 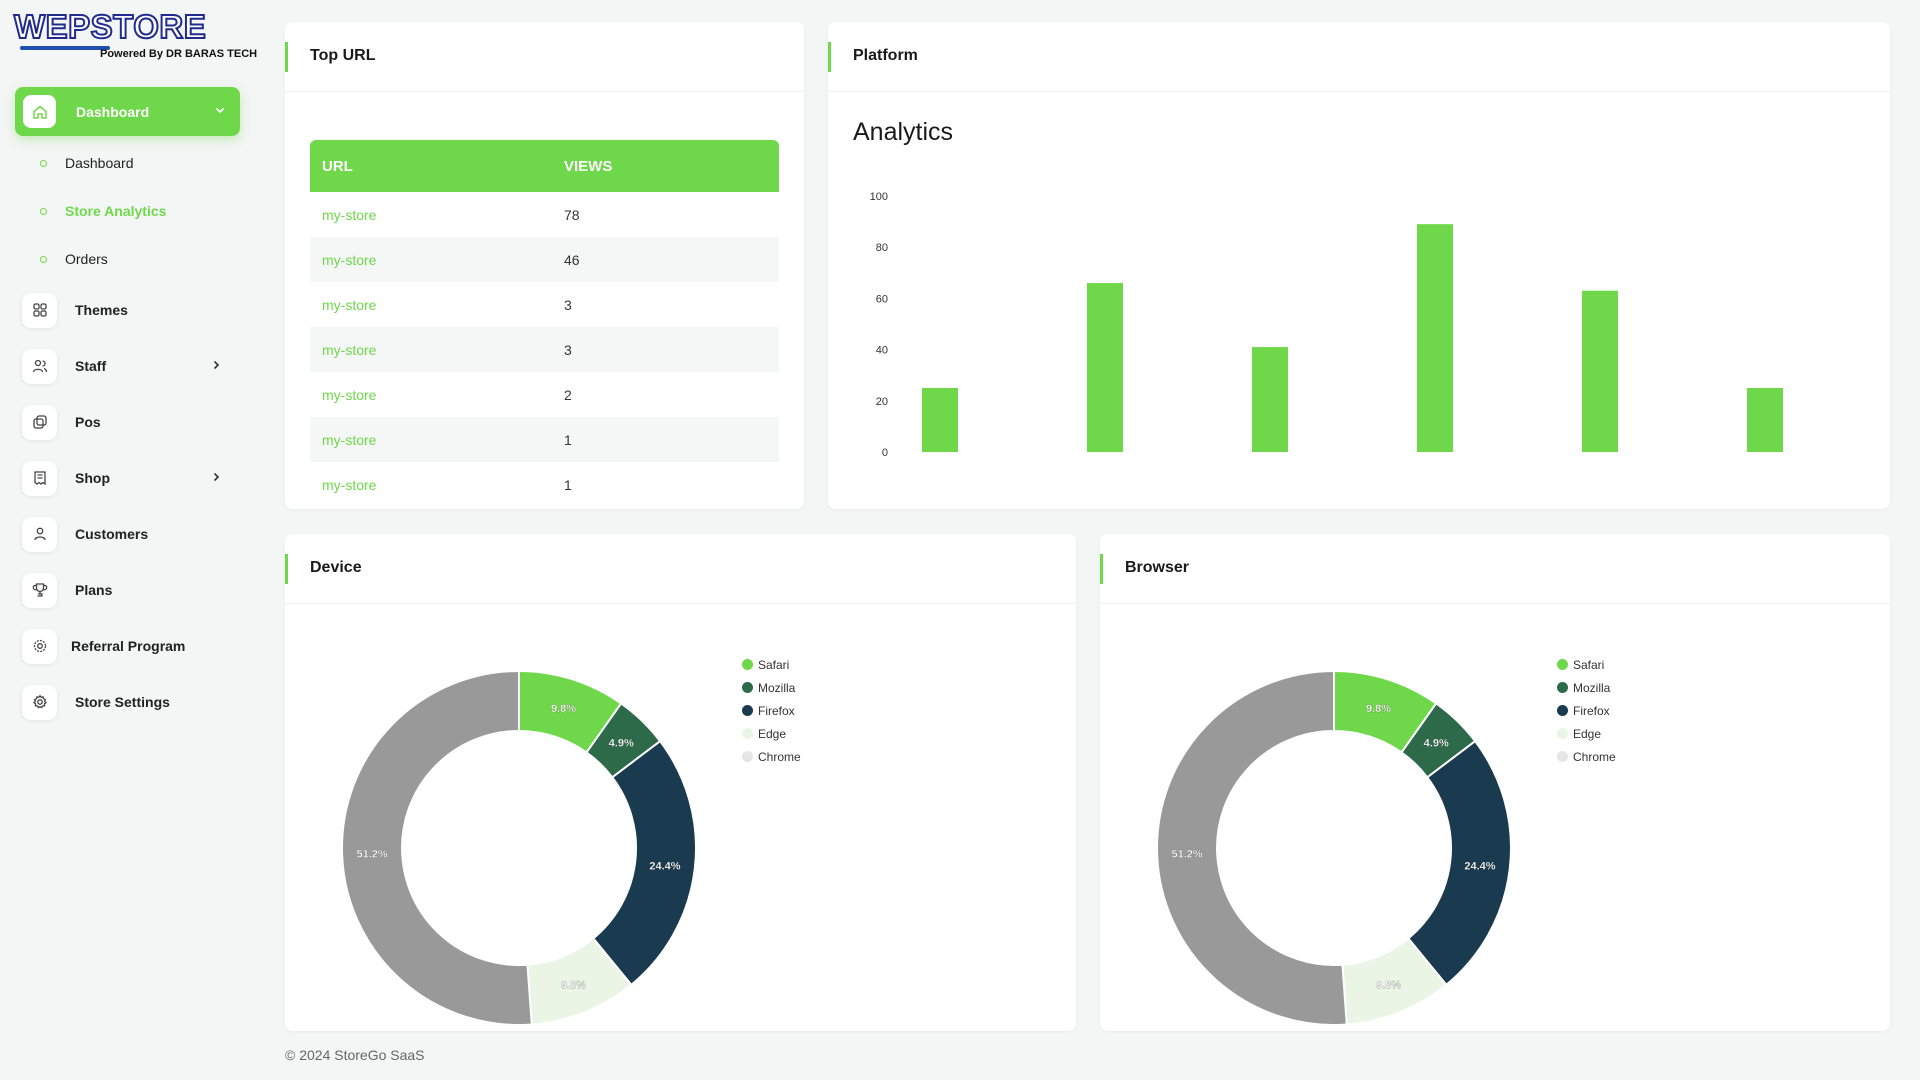 What do you see at coordinates (39, 422) in the screenshot?
I see `pos-icon` at bounding box center [39, 422].